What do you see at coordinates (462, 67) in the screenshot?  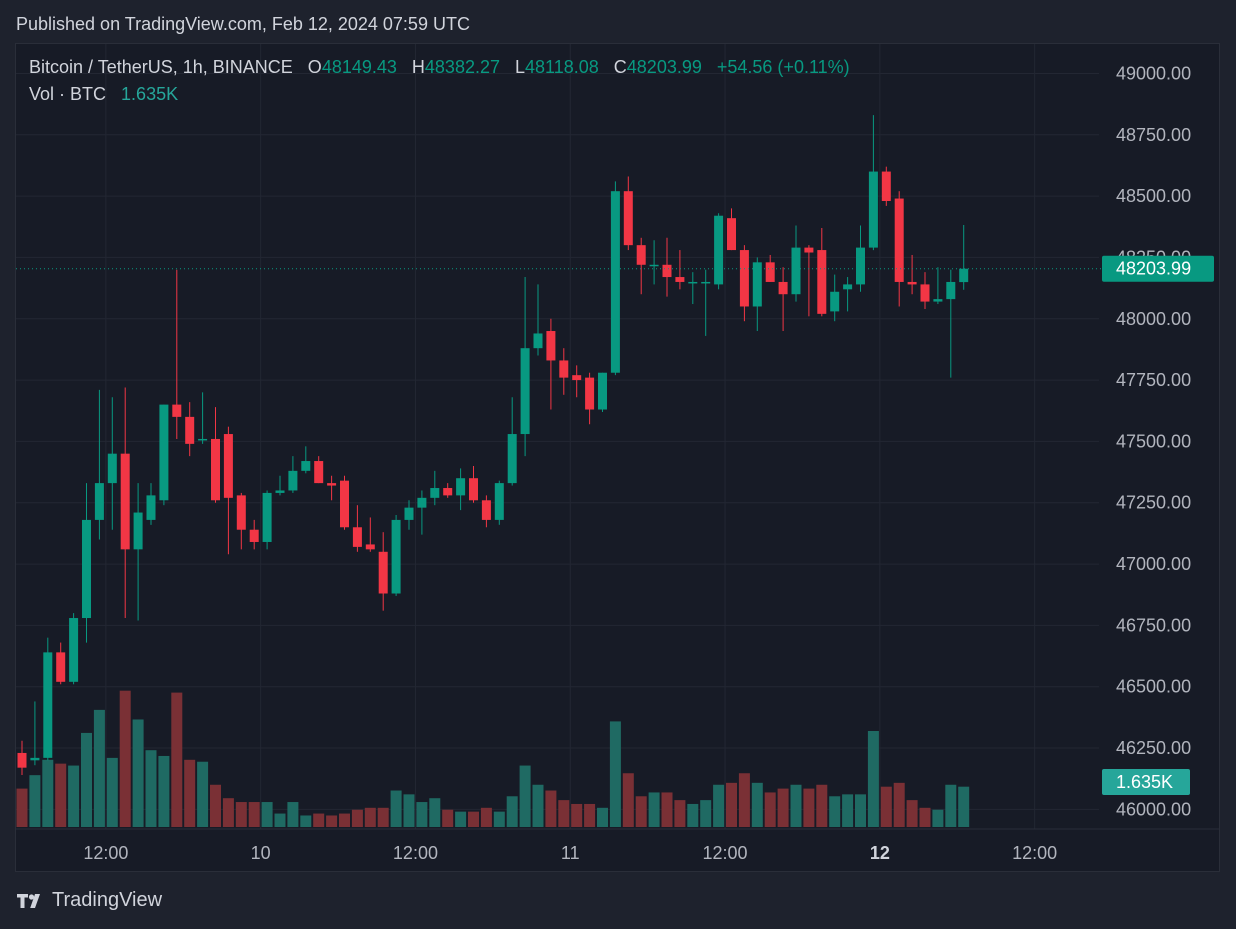 I see `high-value: 48382.27` at bounding box center [462, 67].